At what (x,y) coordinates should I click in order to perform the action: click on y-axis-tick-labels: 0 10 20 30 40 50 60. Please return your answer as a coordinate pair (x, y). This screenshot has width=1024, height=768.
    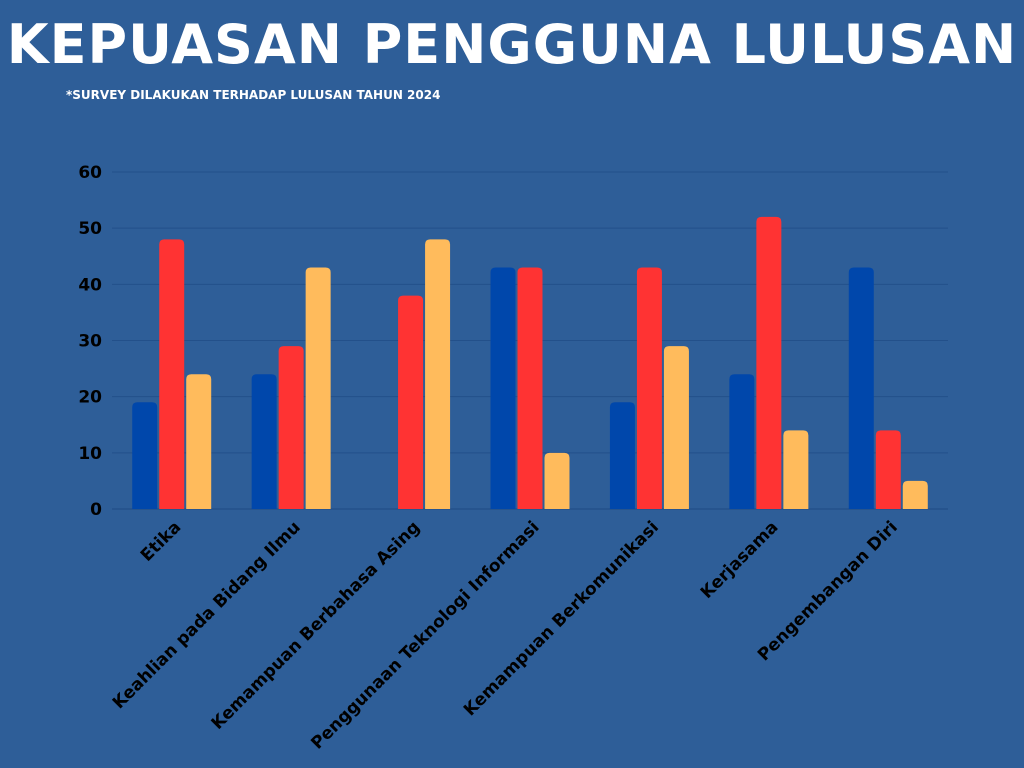
    Looking at the image, I should click on (90, 341).